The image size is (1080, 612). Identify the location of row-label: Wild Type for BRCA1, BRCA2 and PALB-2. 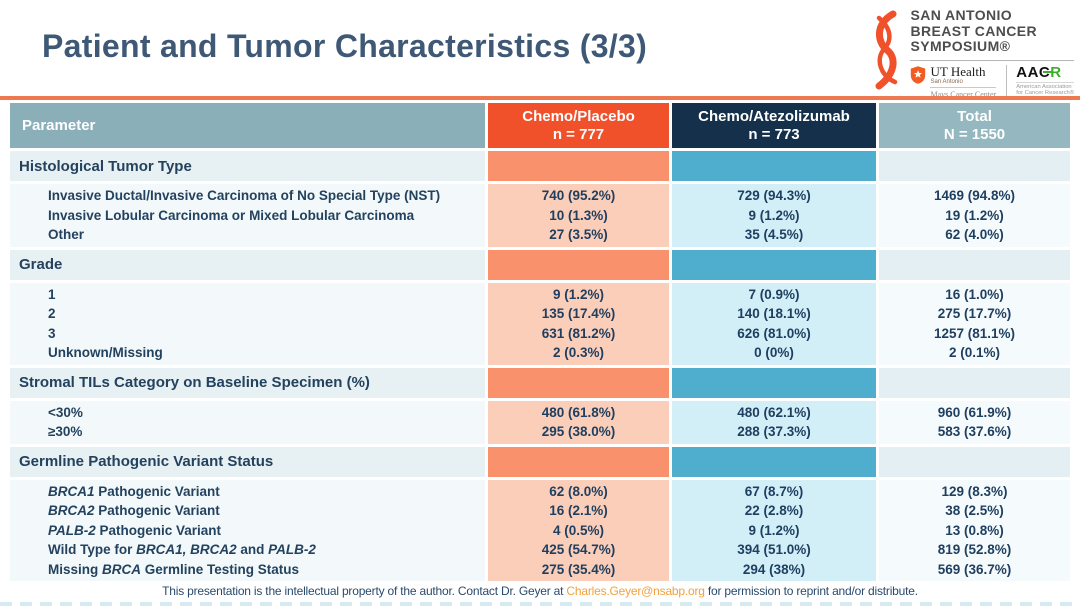
(266, 550).